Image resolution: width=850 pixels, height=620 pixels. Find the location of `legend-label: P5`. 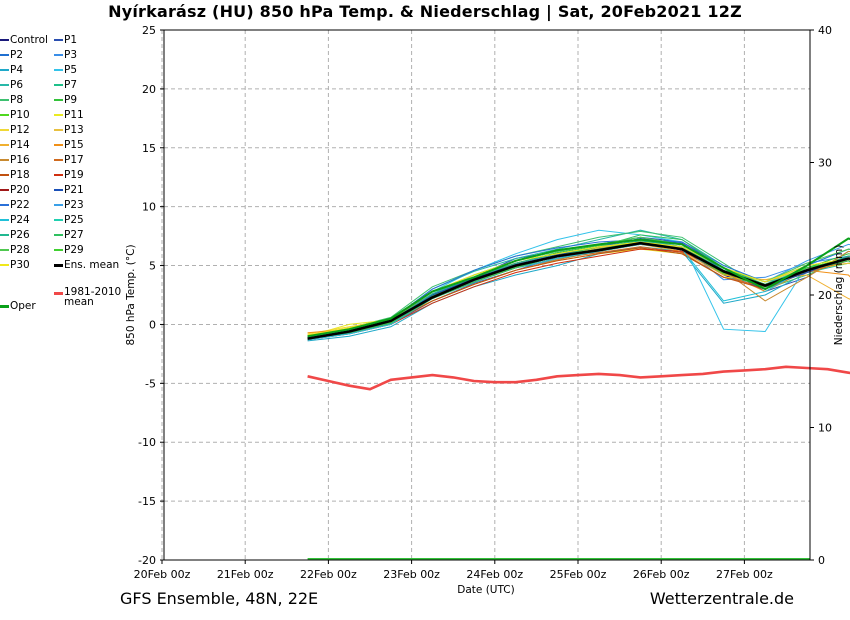

legend-label: P5 is located at coordinates (71, 70).